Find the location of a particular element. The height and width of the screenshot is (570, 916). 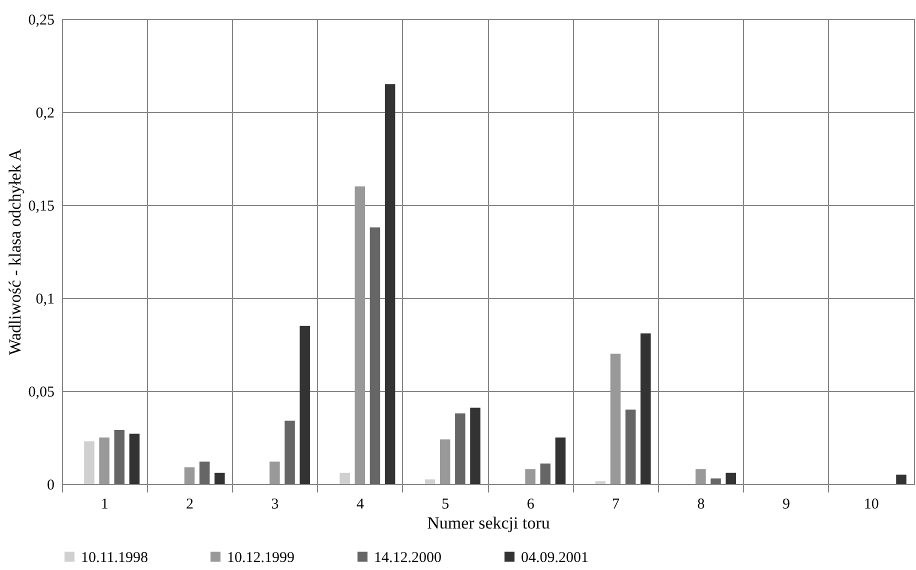

y-tick-label: 0,2 is located at coordinates (45, 114).